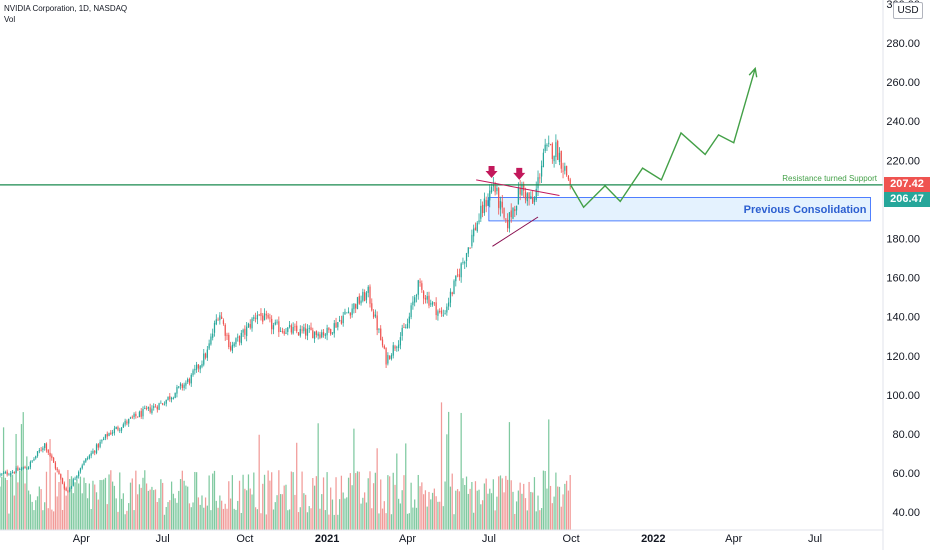 The height and width of the screenshot is (550, 932). I want to click on projection-arrowhead, so click(753, 72).